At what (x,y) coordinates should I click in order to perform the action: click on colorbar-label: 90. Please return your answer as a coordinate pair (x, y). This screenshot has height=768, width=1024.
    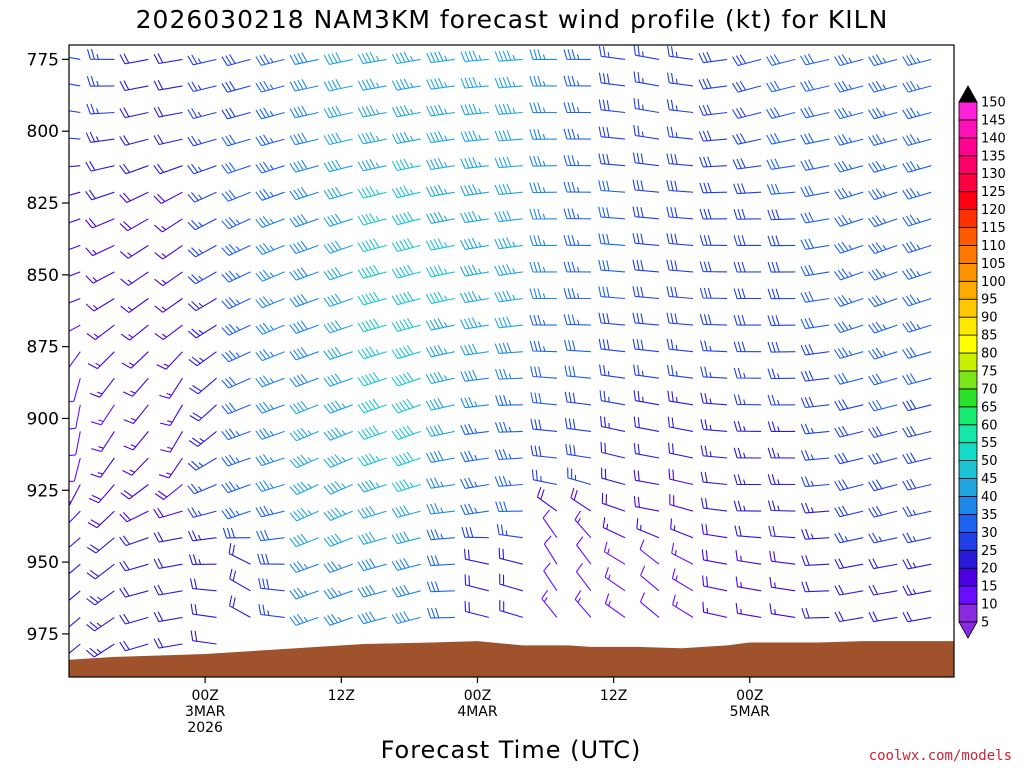
    Looking at the image, I should click on (989, 318).